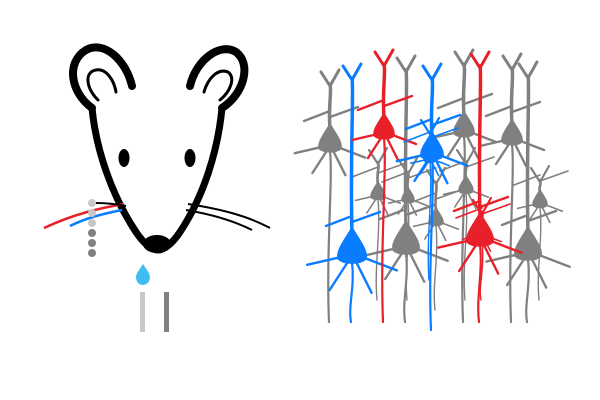 The width and height of the screenshot is (600, 400). What do you see at coordinates (218, 85) in the screenshot?
I see `mouse-right-inner-ear` at bounding box center [218, 85].